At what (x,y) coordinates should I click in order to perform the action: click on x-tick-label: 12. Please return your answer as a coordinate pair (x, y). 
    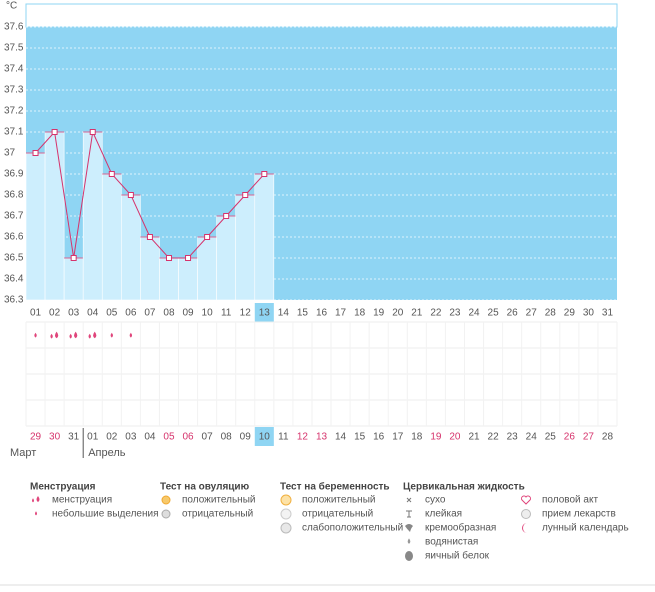
    Looking at the image, I should click on (246, 313).